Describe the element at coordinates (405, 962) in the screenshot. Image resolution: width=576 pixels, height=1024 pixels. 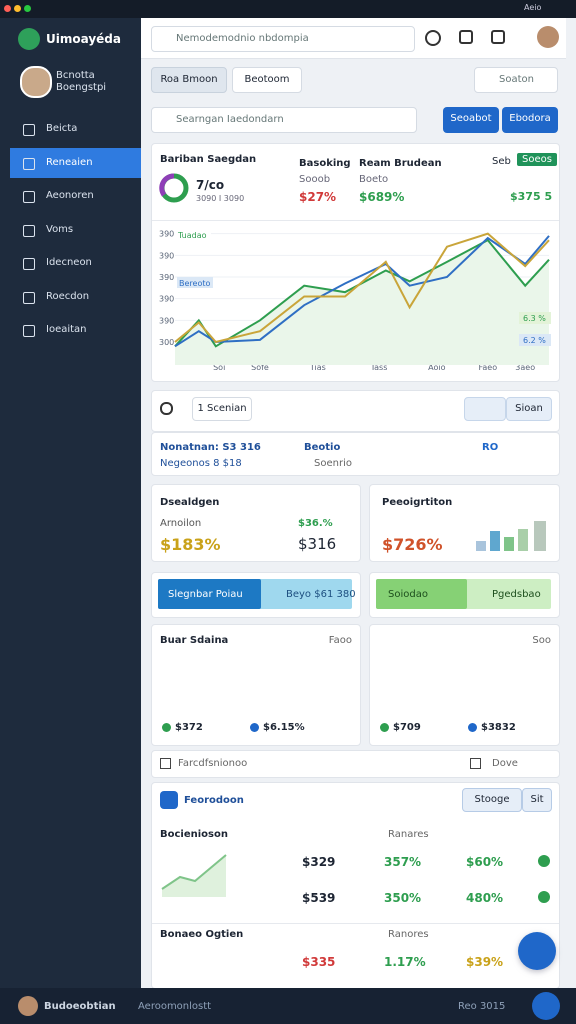
I see `cell: 1.17%` at that location.